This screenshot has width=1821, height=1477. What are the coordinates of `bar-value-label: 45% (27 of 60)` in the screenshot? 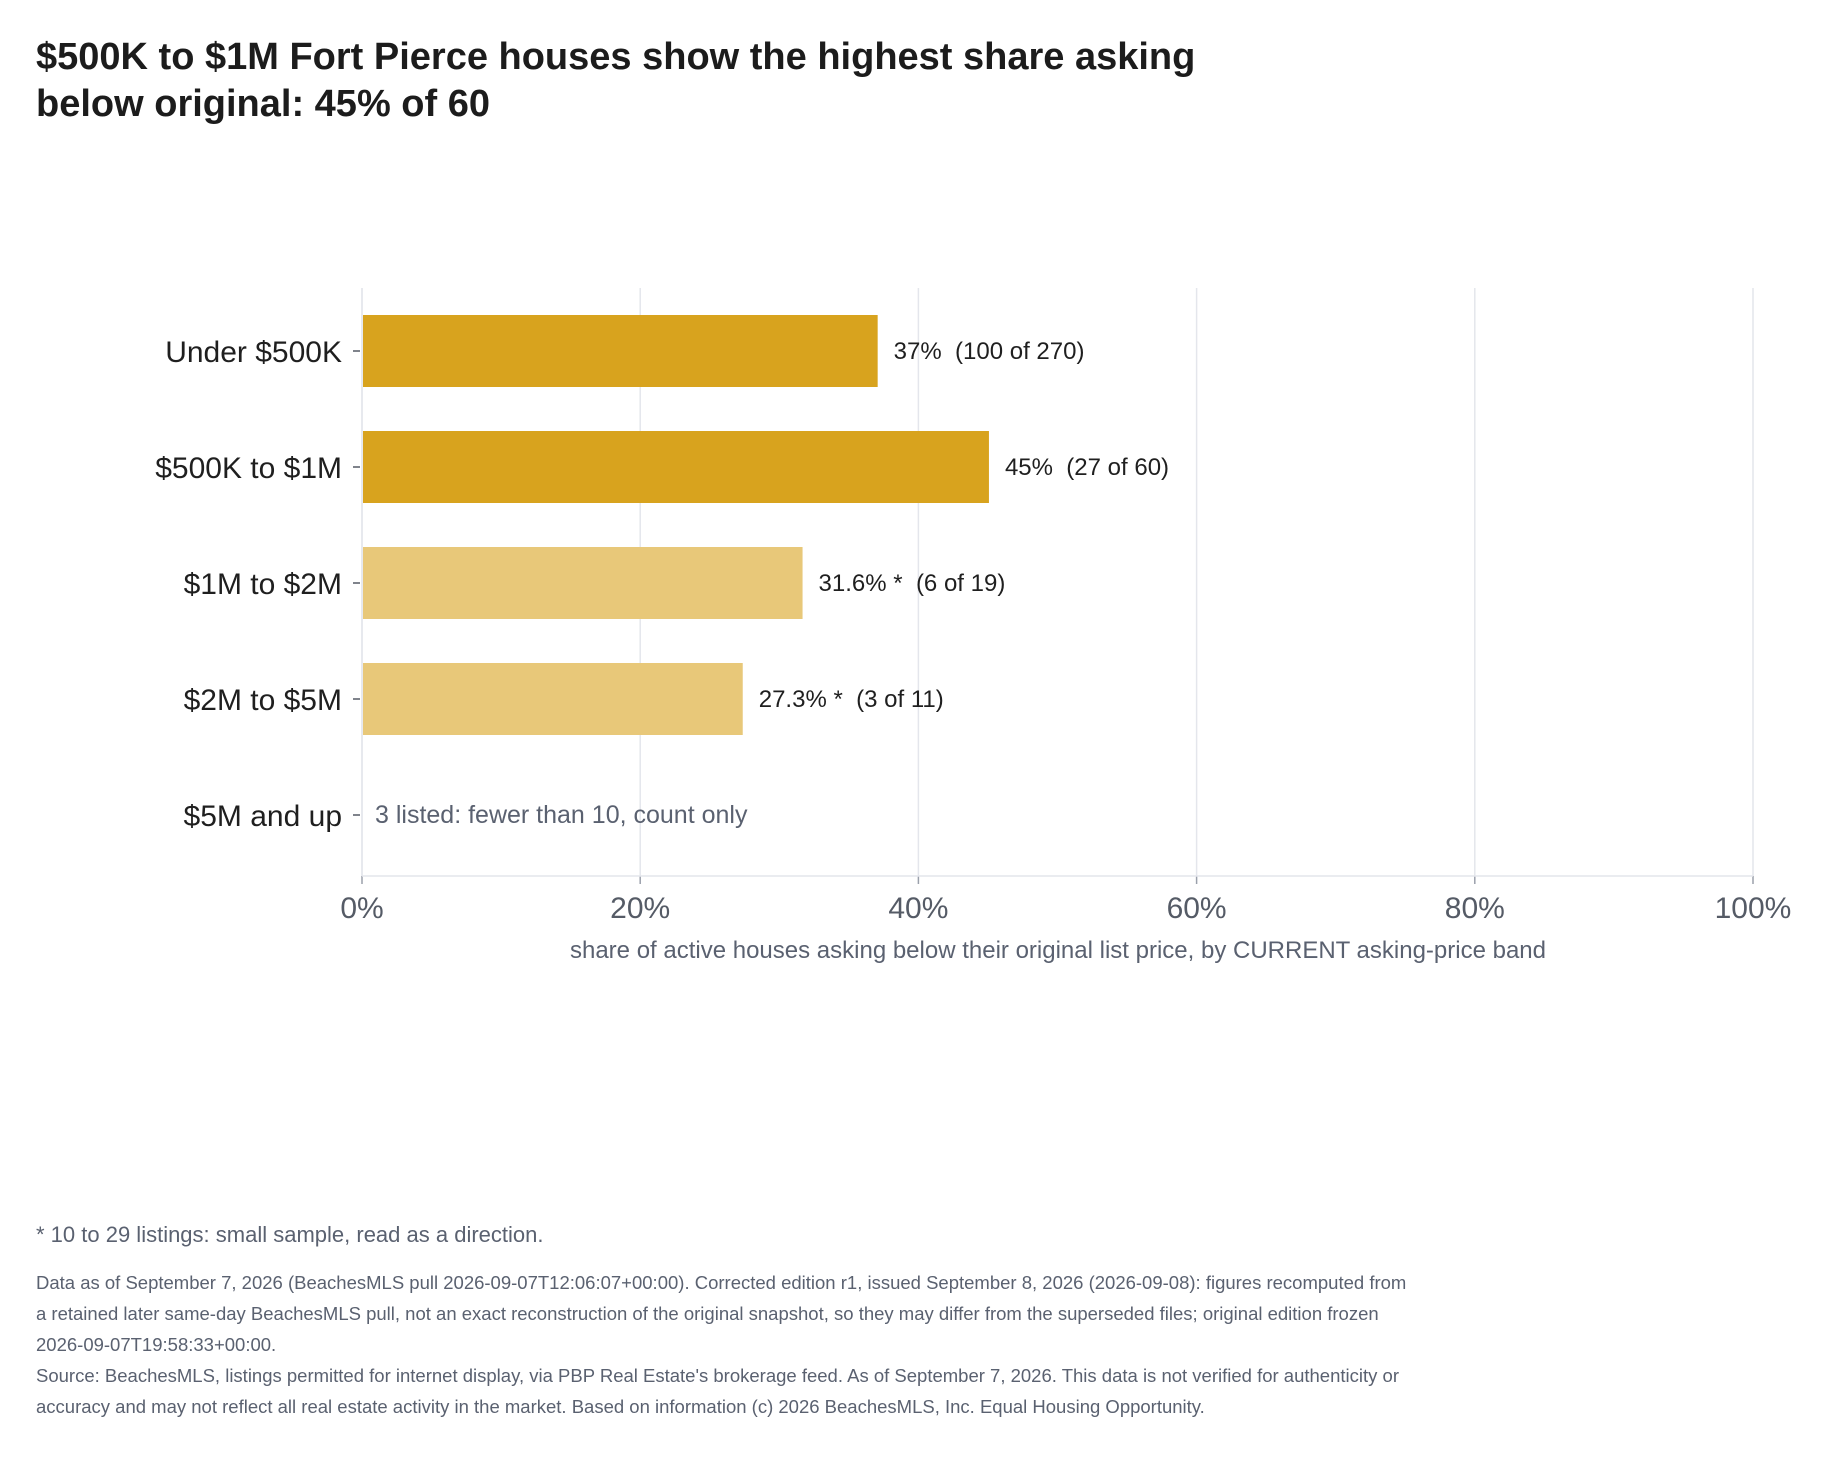 It's located at (1087, 467).